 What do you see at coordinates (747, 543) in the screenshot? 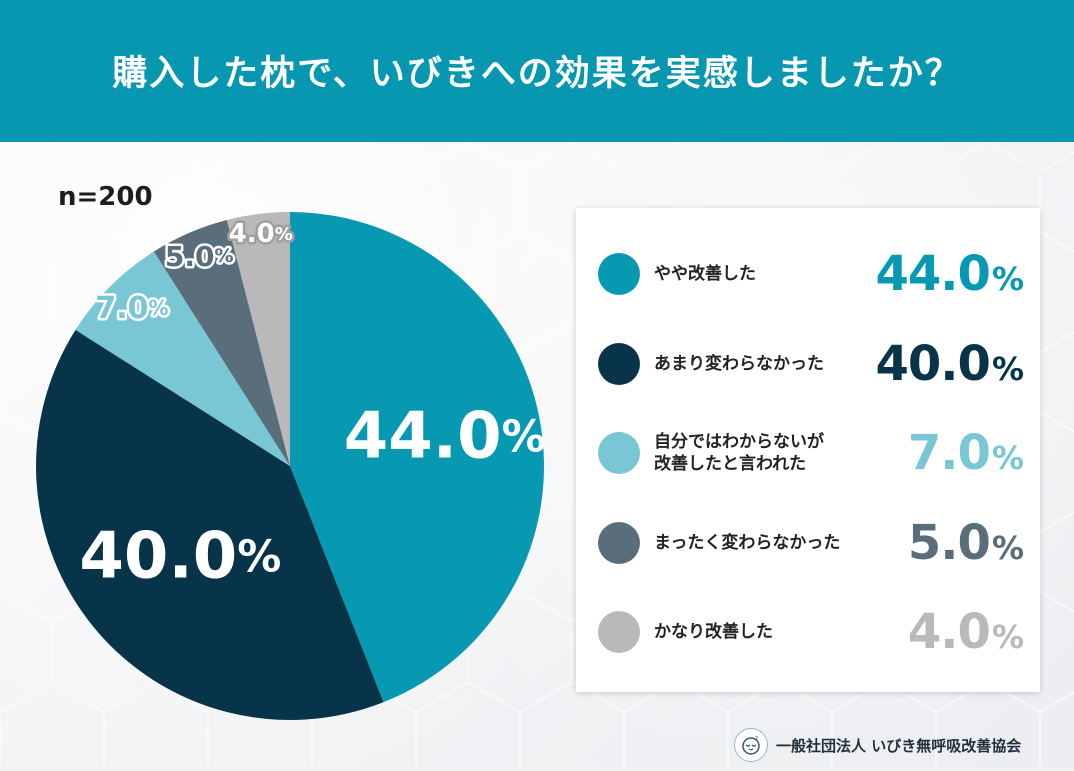
I see `legend-label: まったく変わらなかった` at bounding box center [747, 543].